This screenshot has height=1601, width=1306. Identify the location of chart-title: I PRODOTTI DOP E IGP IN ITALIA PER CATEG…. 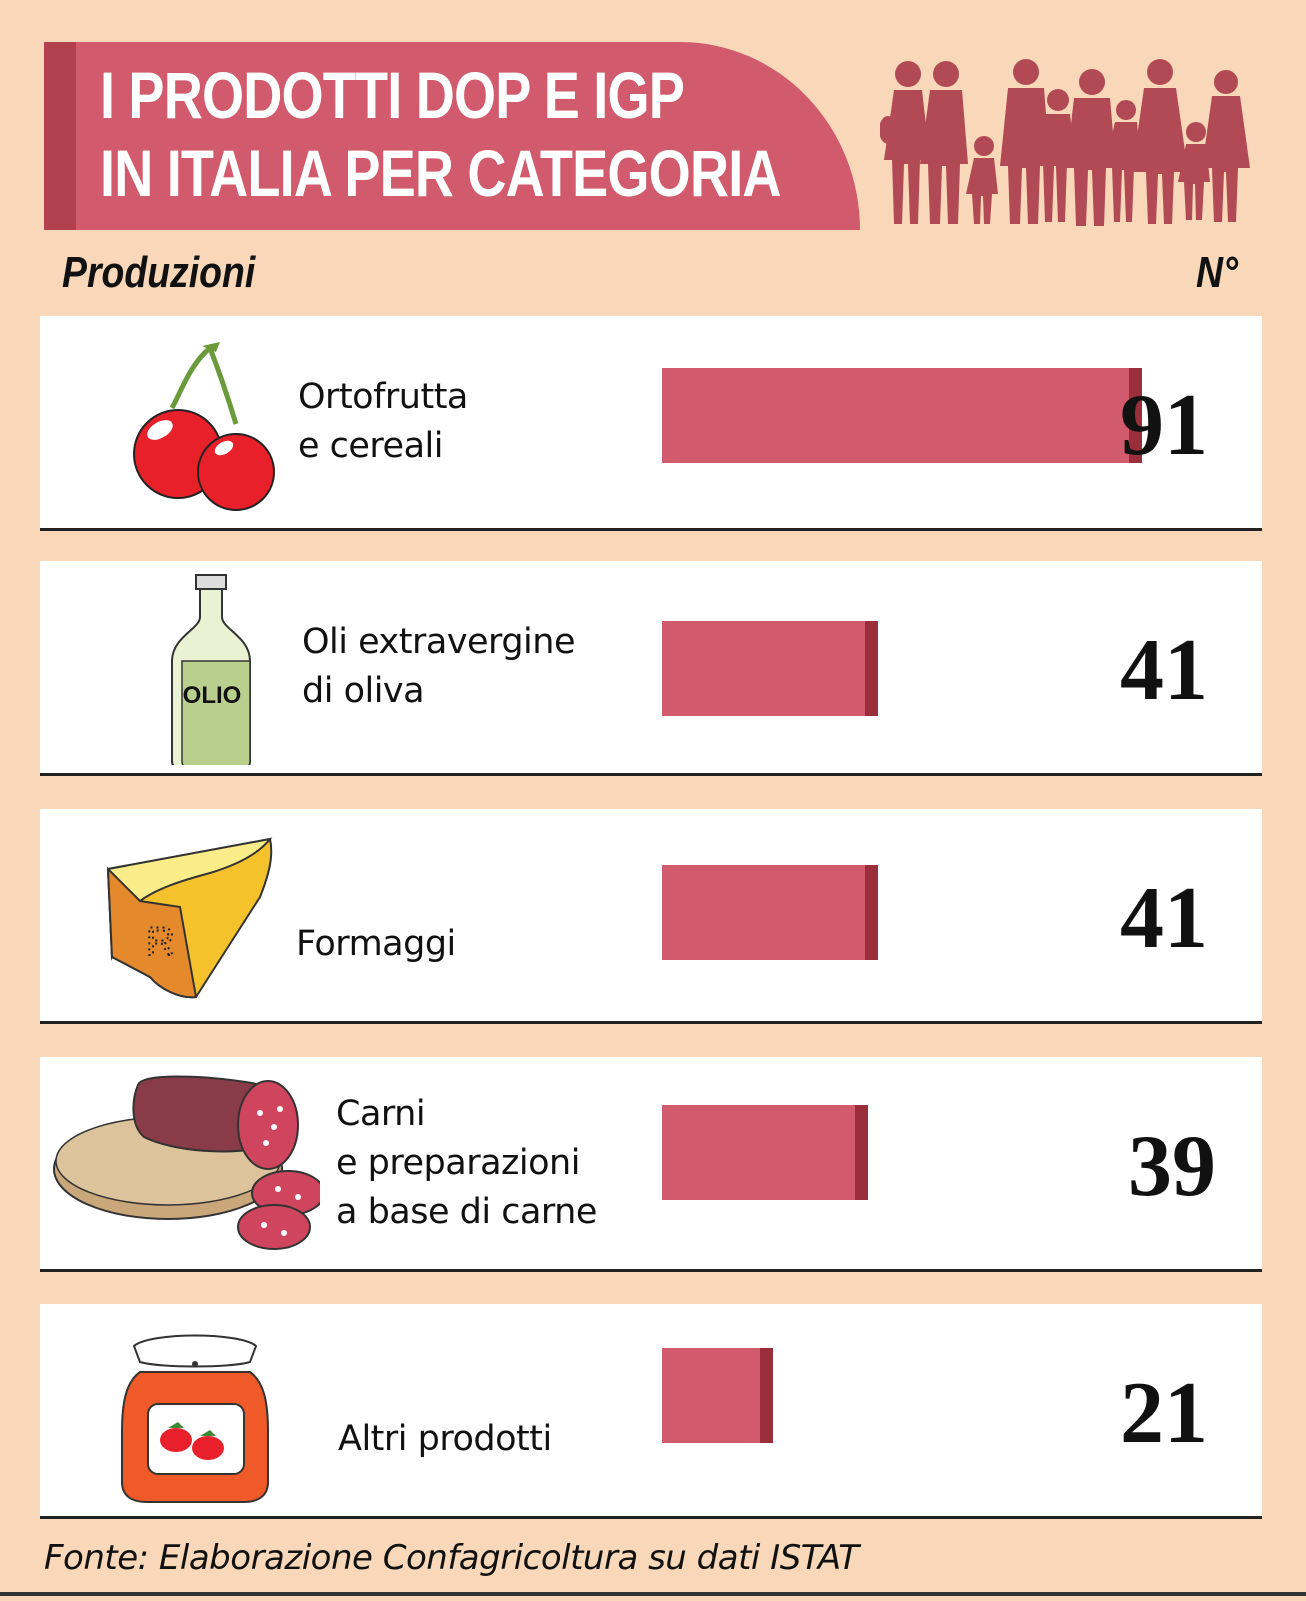
(441, 134).